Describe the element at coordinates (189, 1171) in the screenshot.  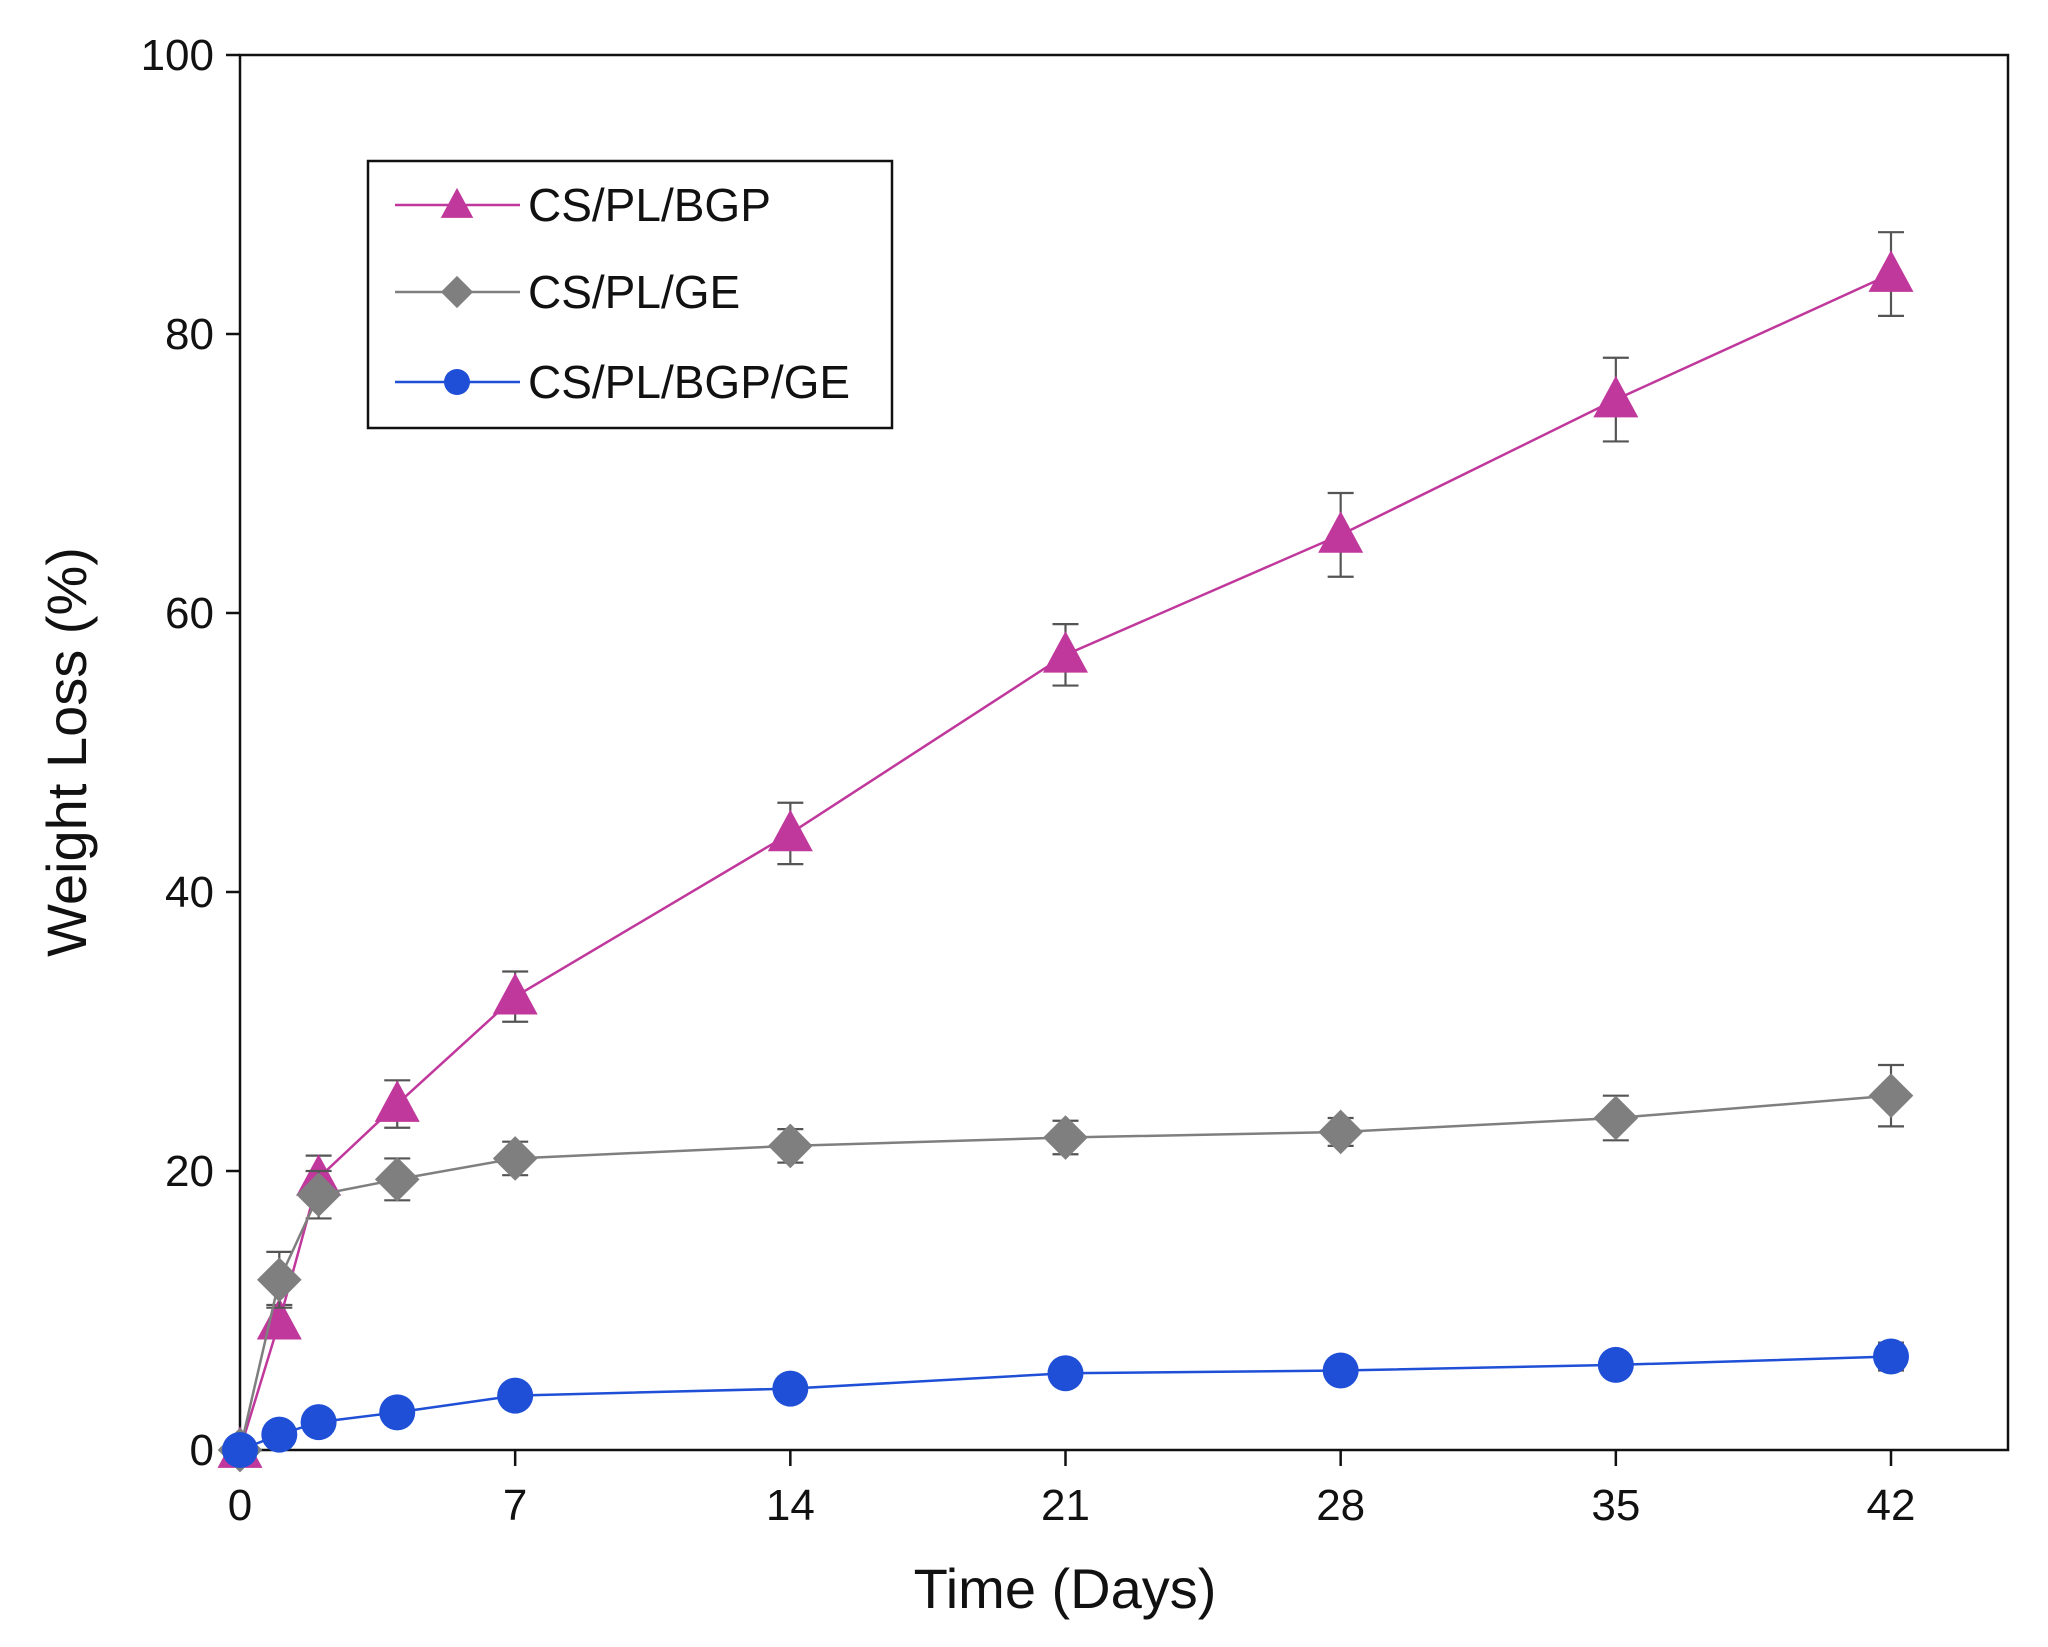
I see `y-tick-label: 20` at that location.